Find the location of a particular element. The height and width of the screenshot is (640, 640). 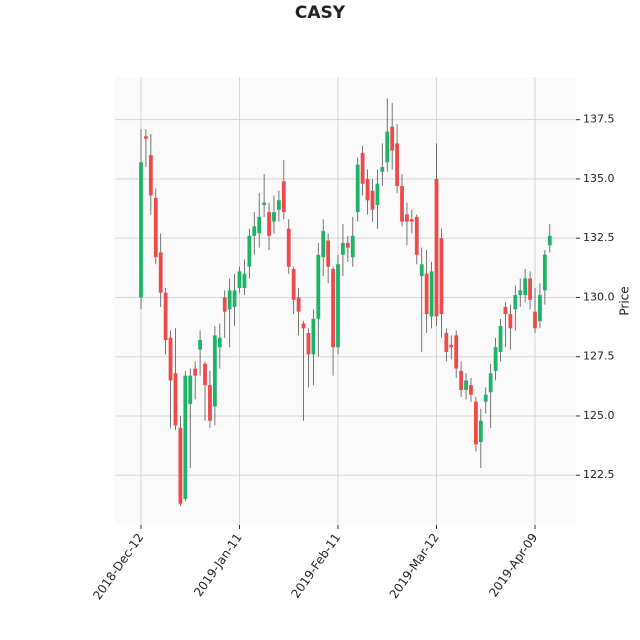

chart-title: CASY is located at coordinates (320, 13).